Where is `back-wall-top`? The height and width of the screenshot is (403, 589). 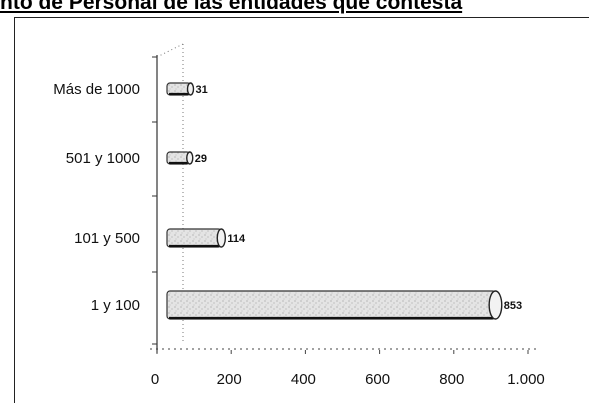 back-wall-top is located at coordinates (170, 50).